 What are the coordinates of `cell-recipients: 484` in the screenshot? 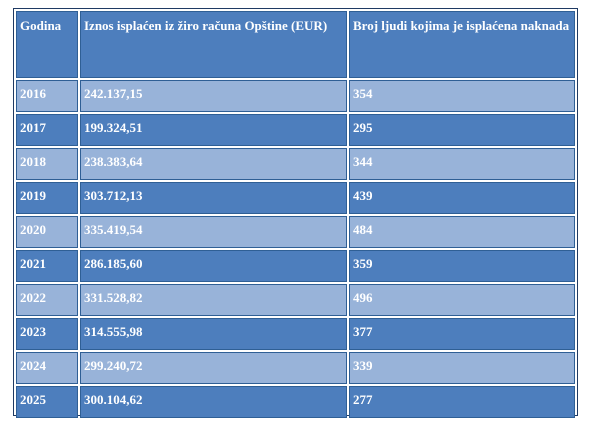 It's located at (462, 232).